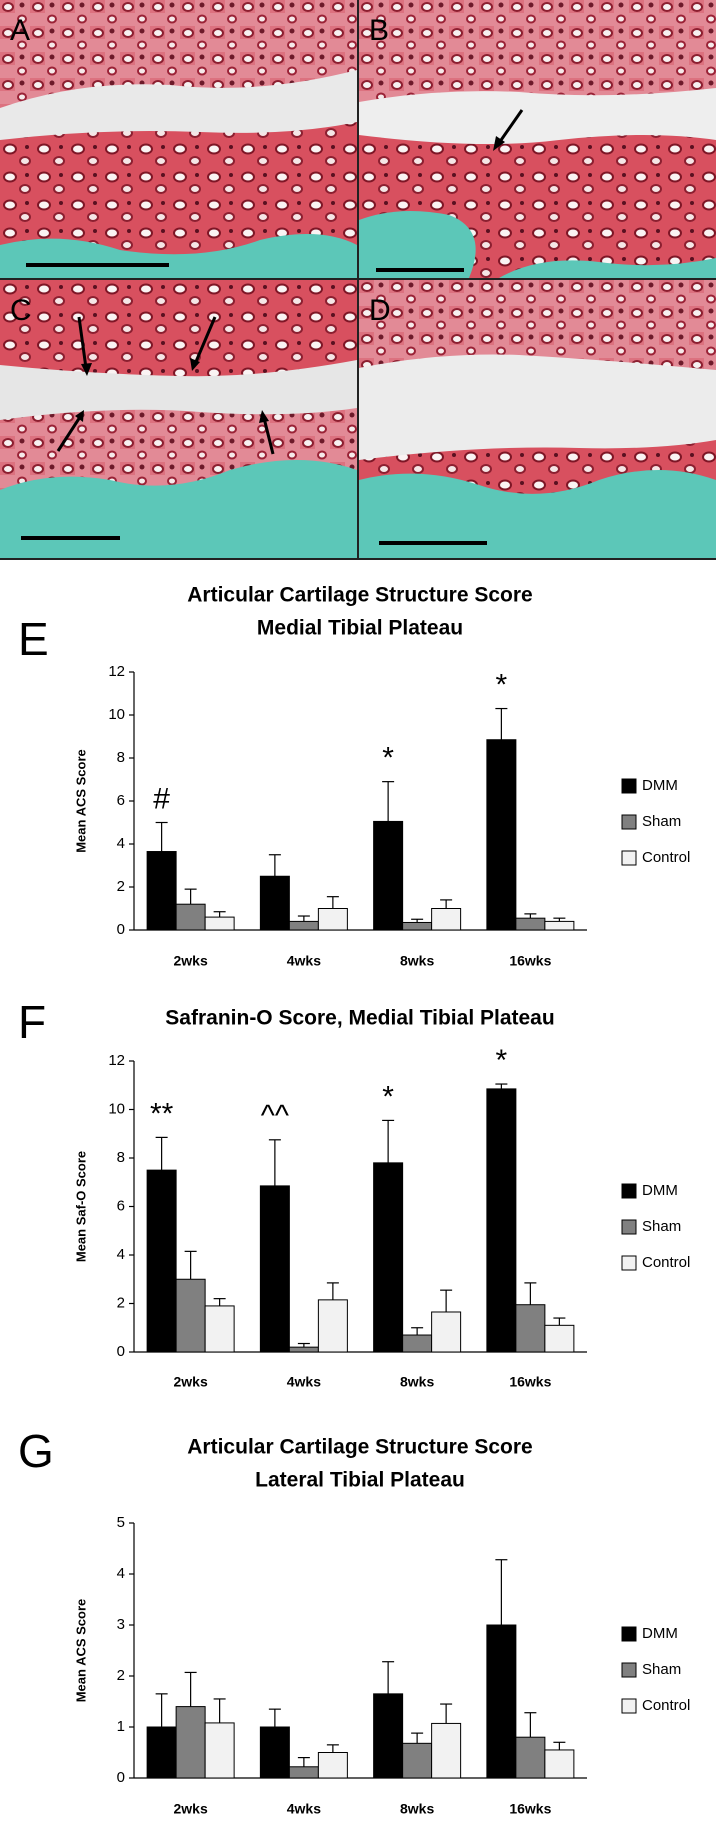 The height and width of the screenshot is (1824, 716). Describe the element at coordinates (121, 1726) in the screenshot. I see `y-tick-label: 1` at that location.